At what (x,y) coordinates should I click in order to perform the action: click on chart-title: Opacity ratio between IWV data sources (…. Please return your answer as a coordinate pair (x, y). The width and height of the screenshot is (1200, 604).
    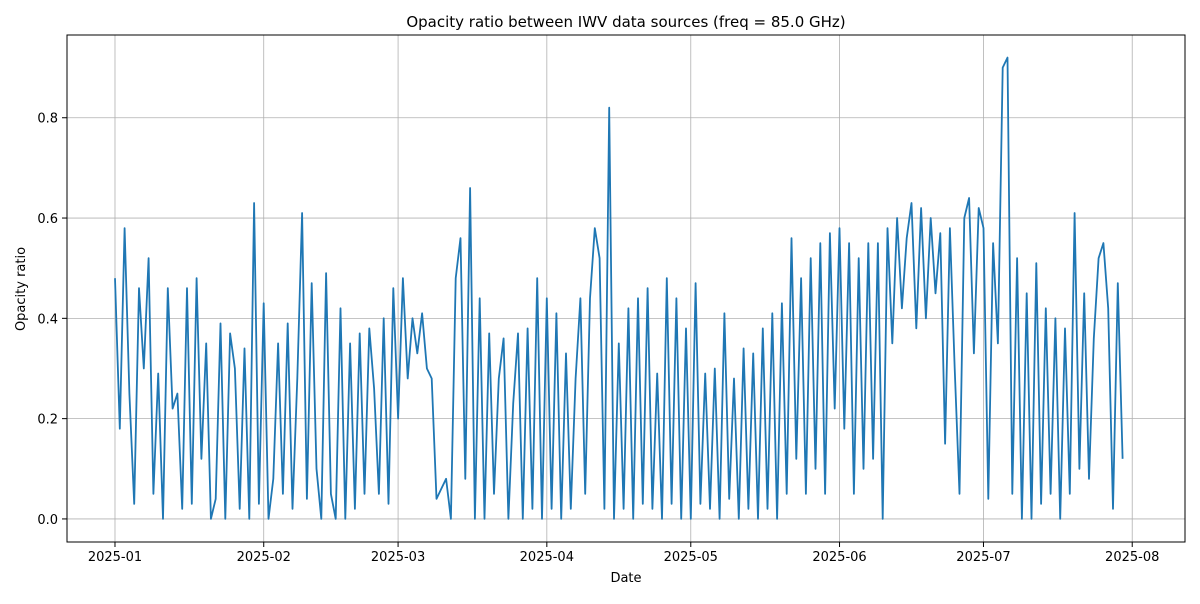
    Looking at the image, I should click on (625, 22).